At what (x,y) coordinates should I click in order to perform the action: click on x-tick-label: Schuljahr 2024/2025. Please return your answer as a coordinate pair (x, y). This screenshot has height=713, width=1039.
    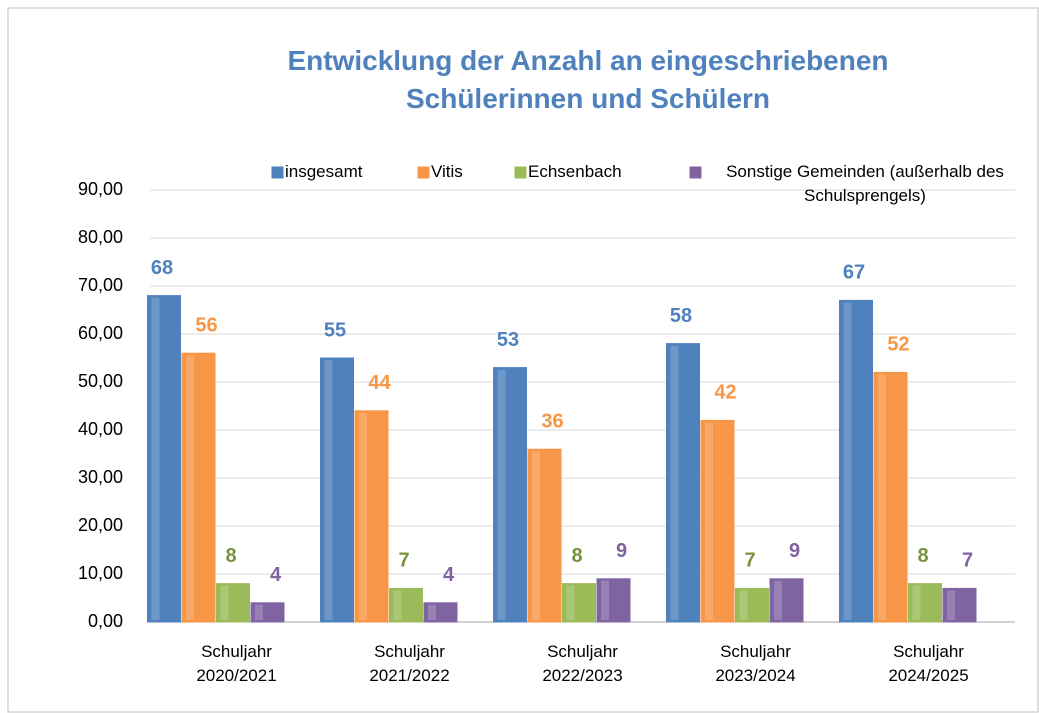
    Looking at the image, I should click on (928, 663).